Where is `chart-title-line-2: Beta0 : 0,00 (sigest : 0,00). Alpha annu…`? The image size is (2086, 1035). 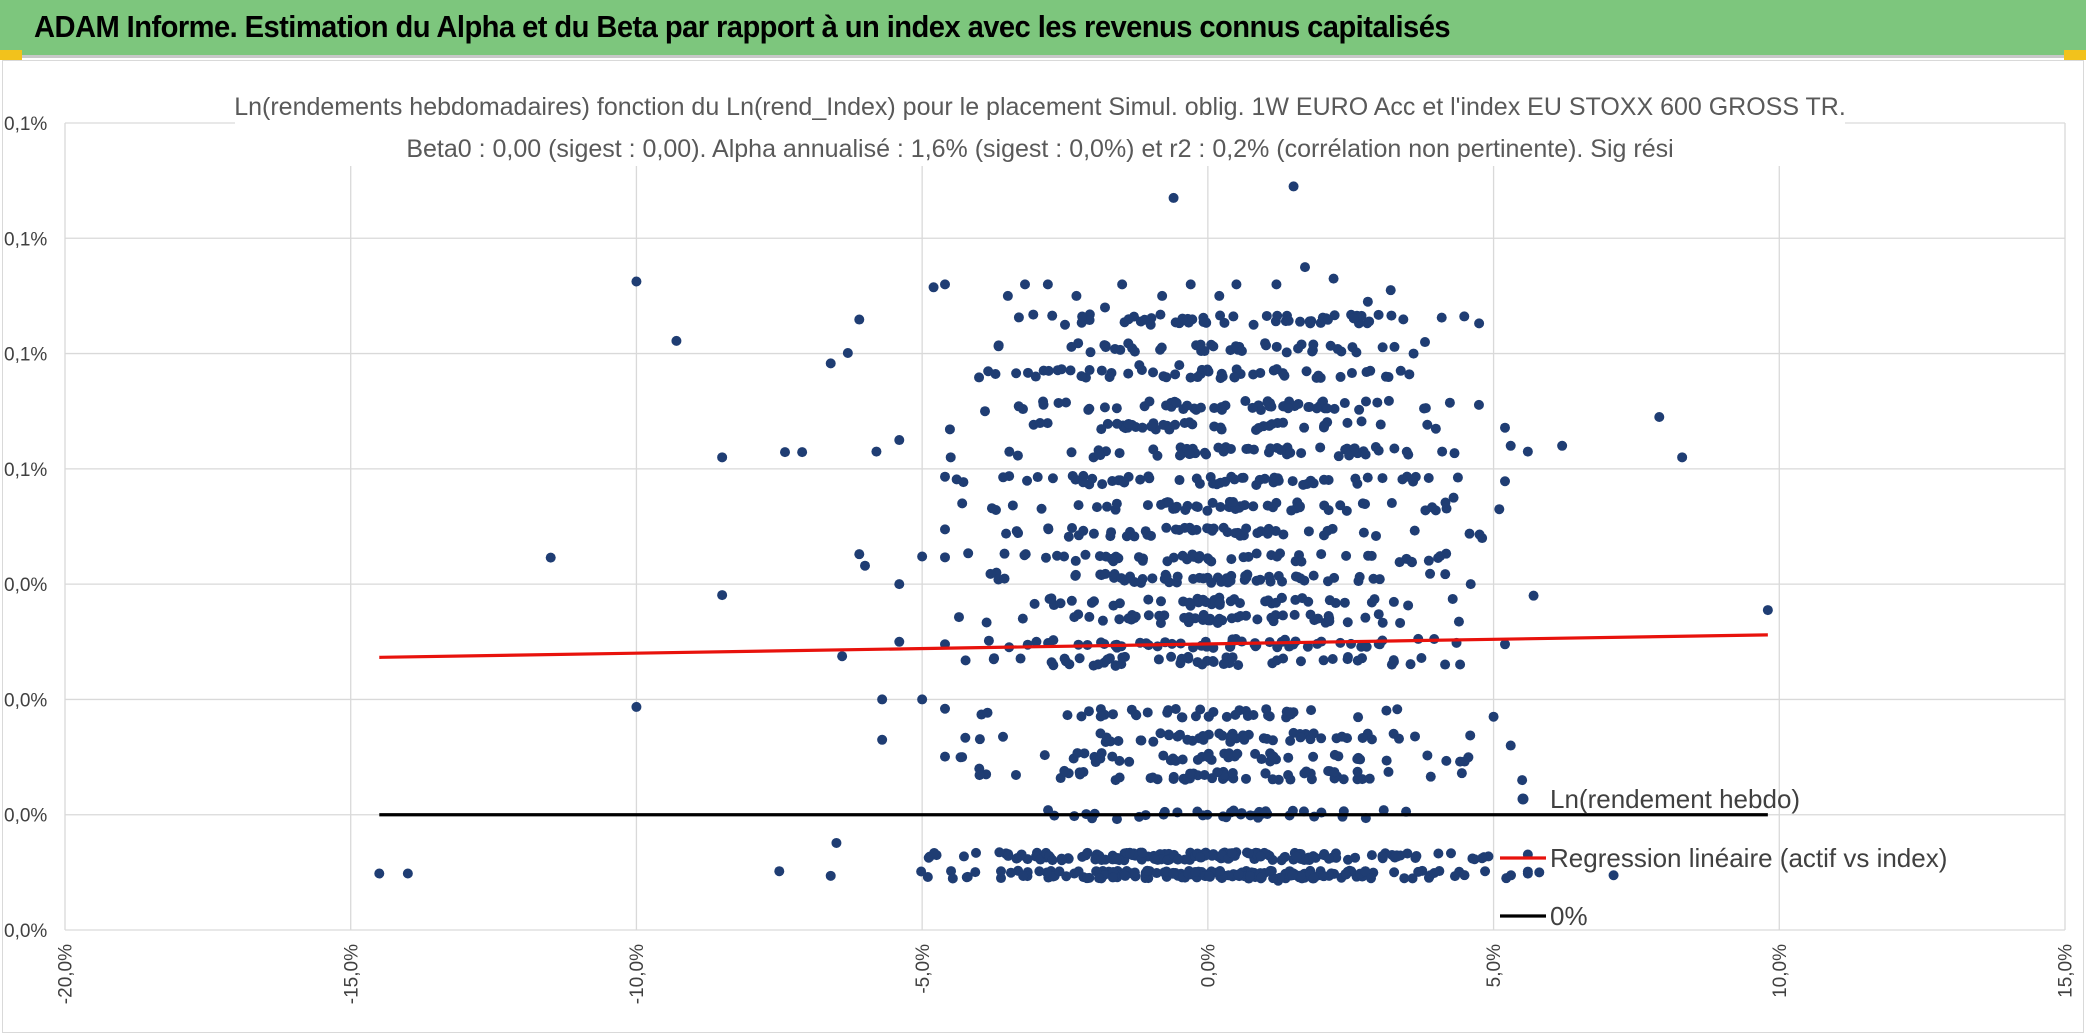
chart-title-line-2: Beta0 : 0,00 (sigest : 0,00). Alpha annu… is located at coordinates (1039, 149).